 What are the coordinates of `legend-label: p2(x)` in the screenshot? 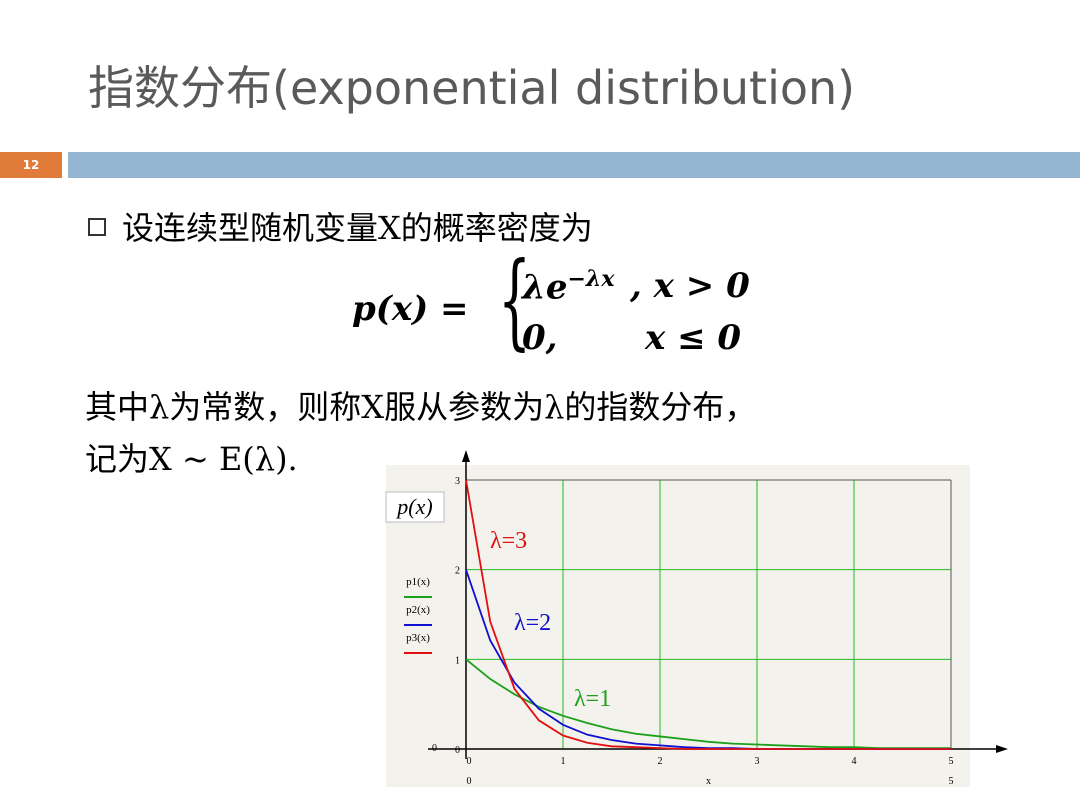 It's located at (418, 610).